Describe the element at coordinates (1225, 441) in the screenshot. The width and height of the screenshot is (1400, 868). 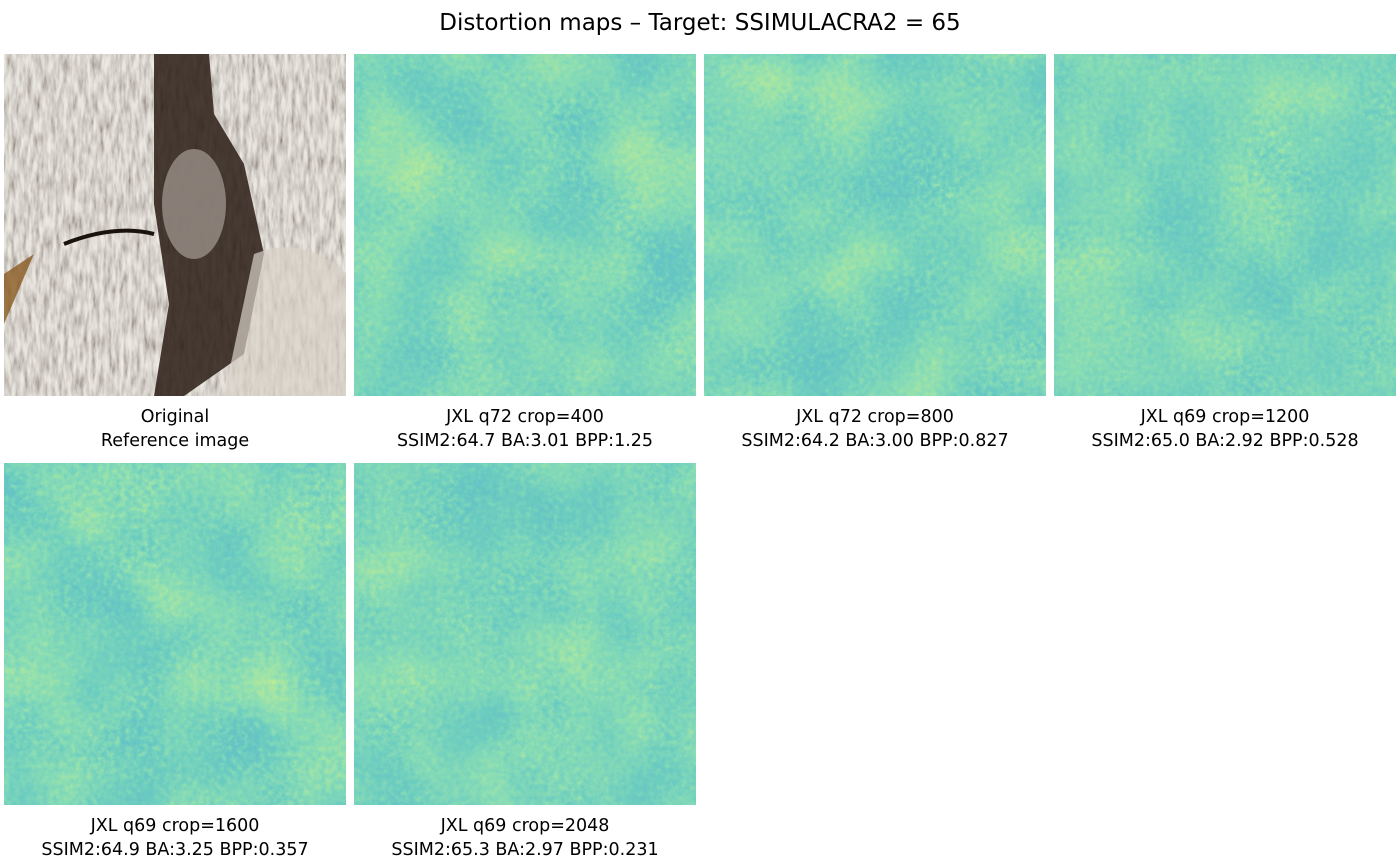
I see `caption-line-2: SSIM2:65.0 BA:2.92 BPP:0.528` at that location.